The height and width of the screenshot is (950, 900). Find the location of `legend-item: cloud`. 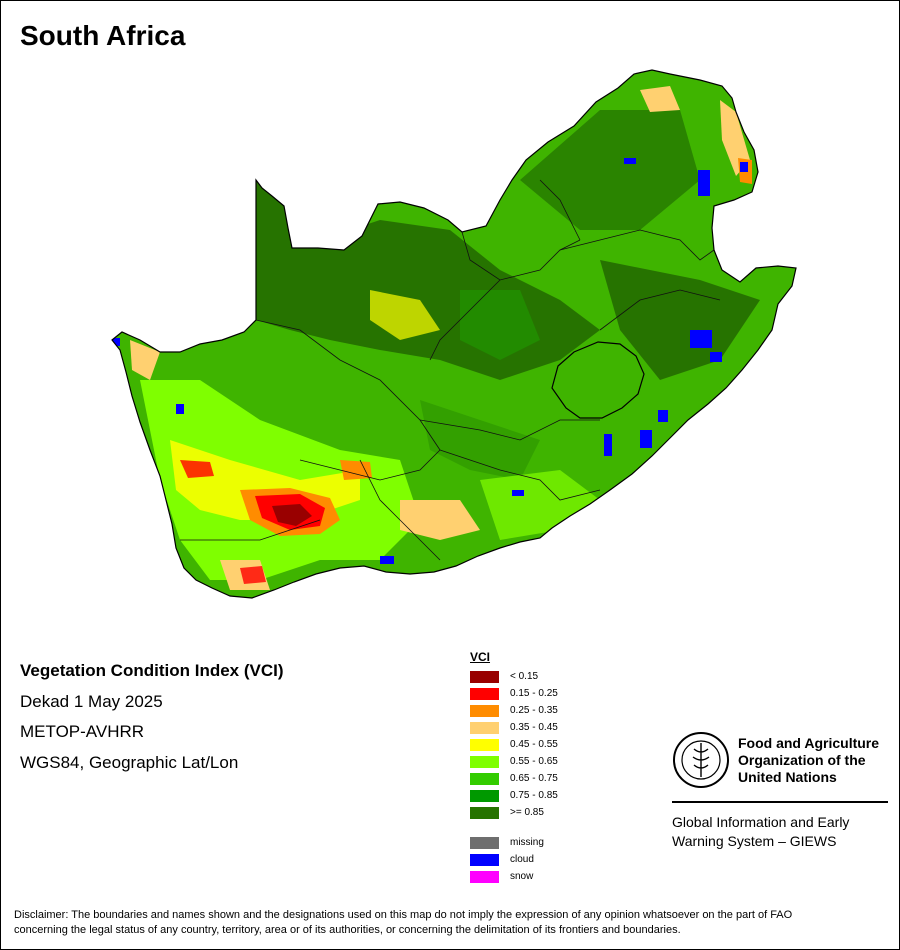

legend-item: cloud is located at coordinates (514, 859).